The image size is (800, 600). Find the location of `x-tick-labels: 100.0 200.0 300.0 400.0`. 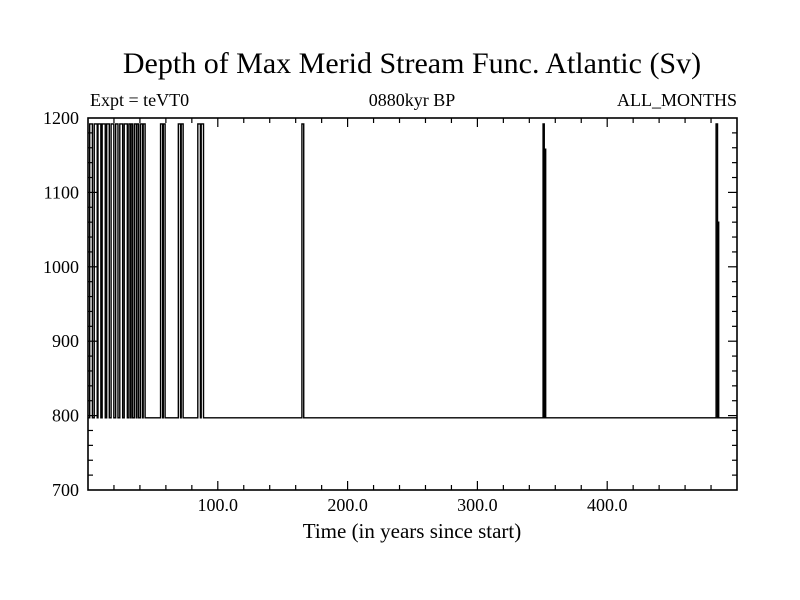

x-tick-labels: 100.0 200.0 300.0 400.0 is located at coordinates (413, 505).